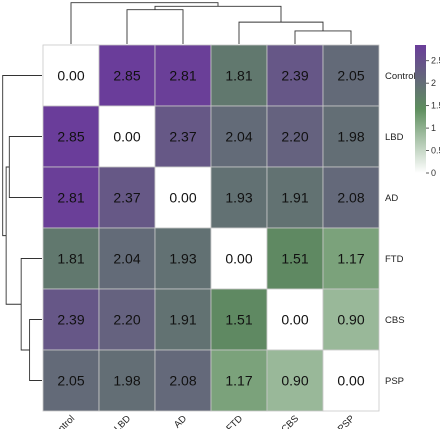 This screenshot has width=440, height=429. Describe the element at coordinates (435, 151) in the screenshot. I see `colorbar-tick-label: 0.5` at that location.